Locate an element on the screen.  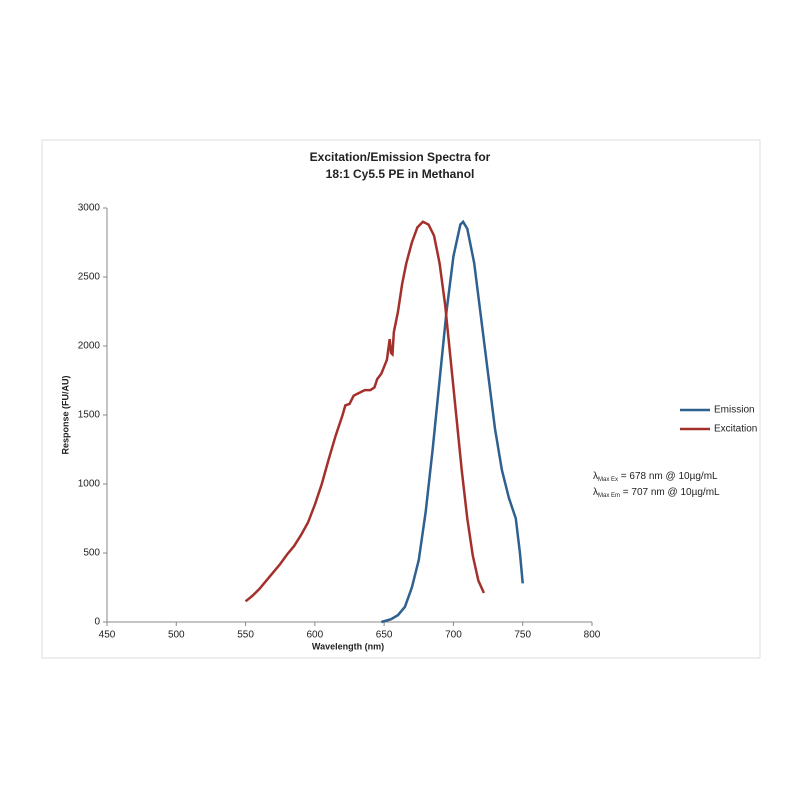
x-tick-label: 700 is located at coordinates (453, 635).